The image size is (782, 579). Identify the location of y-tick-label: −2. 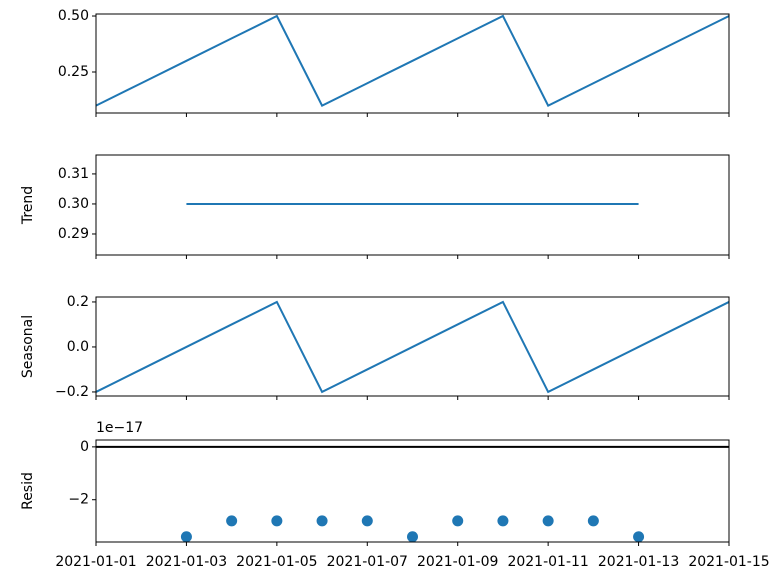
(78, 500).